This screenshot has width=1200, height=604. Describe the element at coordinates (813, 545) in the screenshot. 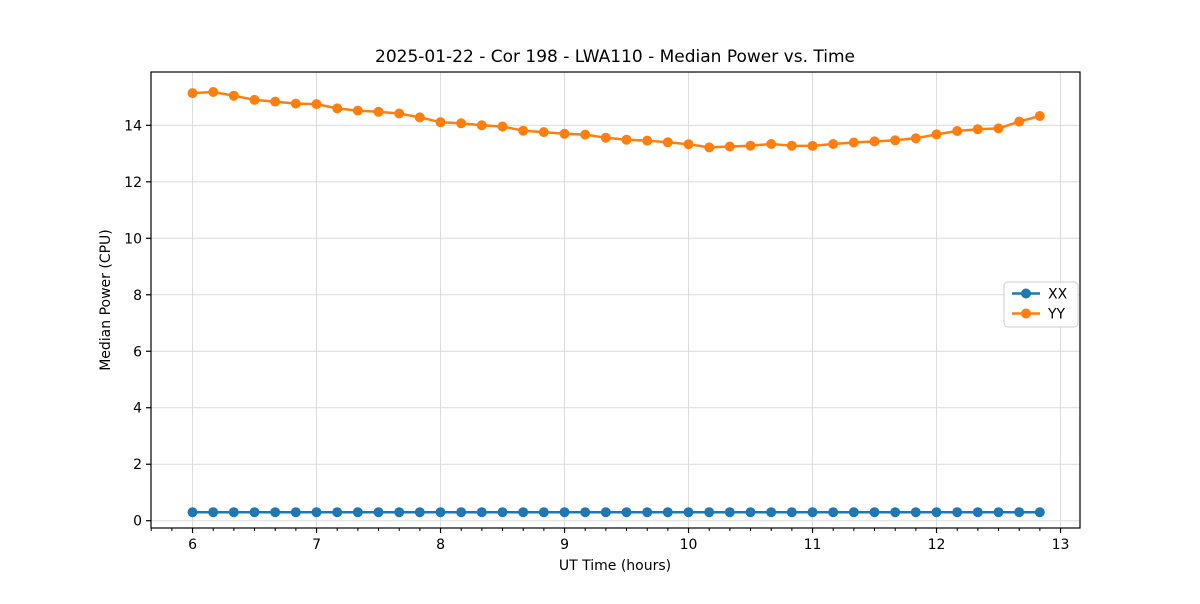

I see `x-tick-label: 11` at that location.